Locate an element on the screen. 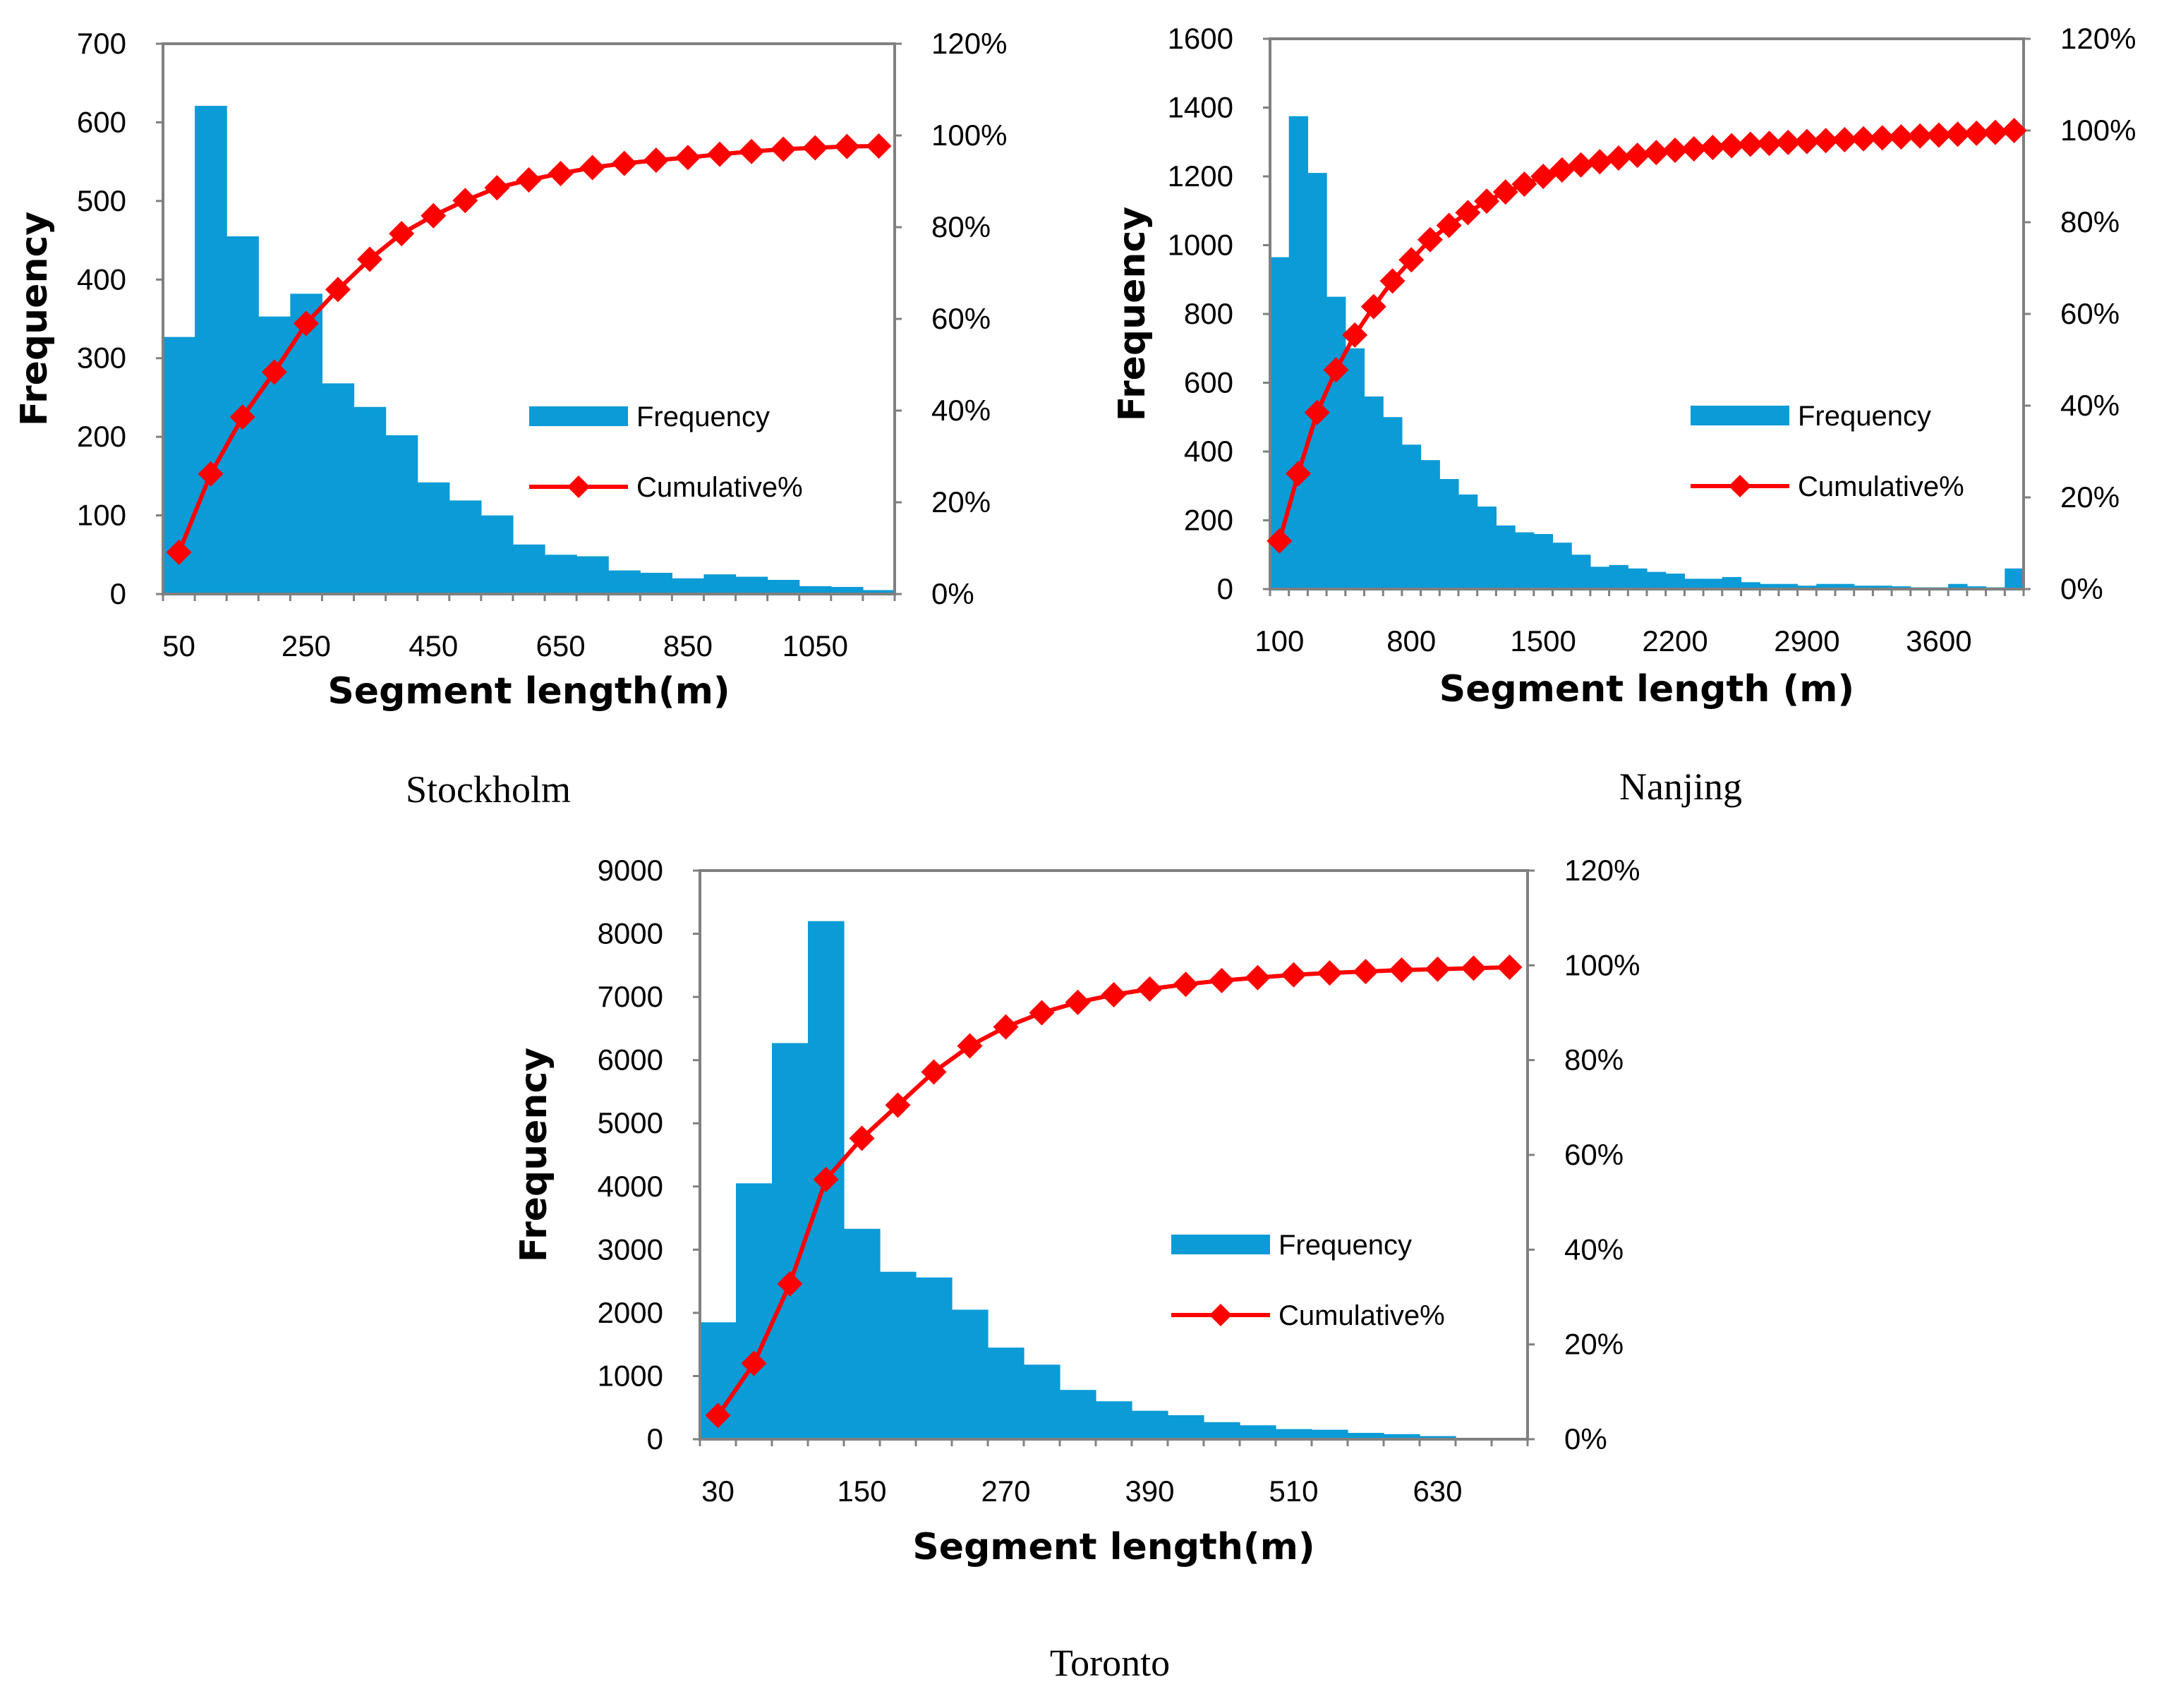  x-tick-label: 270 is located at coordinates (1006, 1491).